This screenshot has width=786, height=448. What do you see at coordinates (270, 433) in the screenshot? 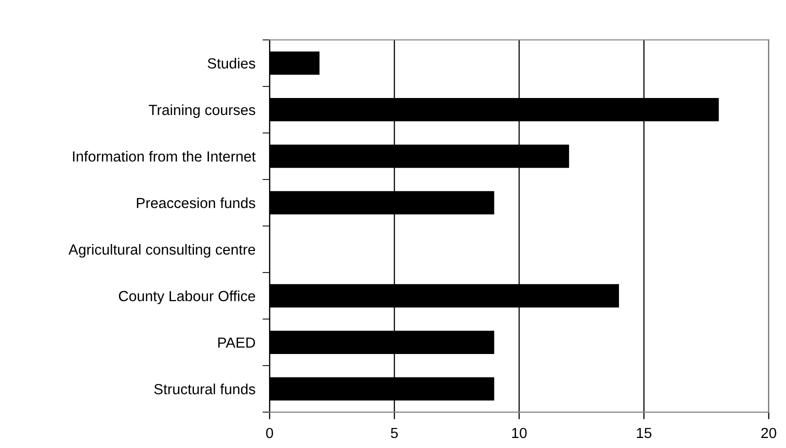
I see `x-tick-label: 0` at bounding box center [270, 433].